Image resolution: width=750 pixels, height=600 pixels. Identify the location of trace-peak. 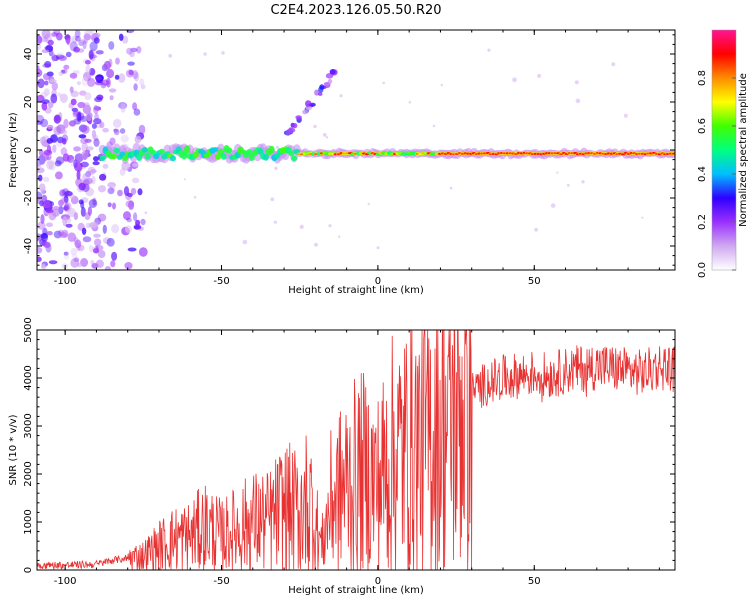
(673, 153).